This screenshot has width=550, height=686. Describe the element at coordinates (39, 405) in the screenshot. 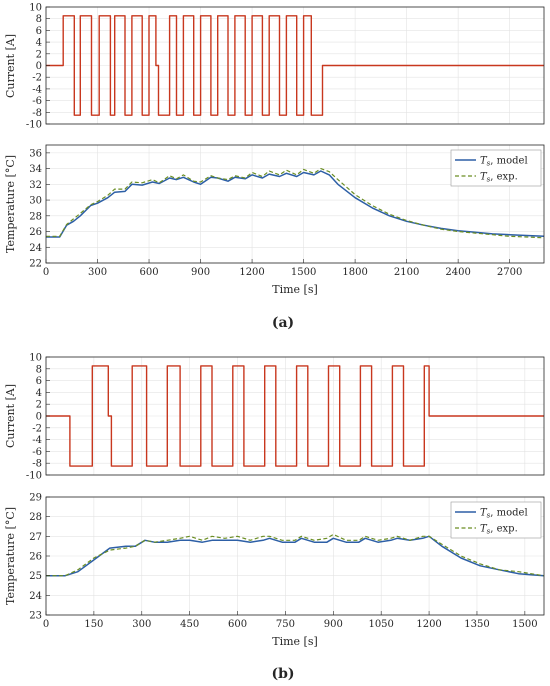

I see `b-cur-ytick-label-4: 2` at that location.